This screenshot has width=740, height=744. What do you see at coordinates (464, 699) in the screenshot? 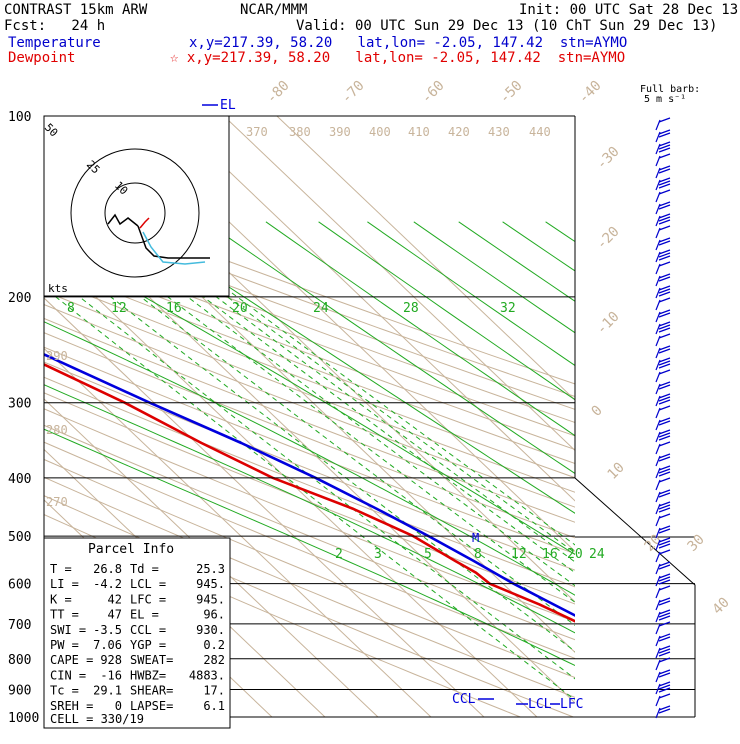
I see `ccl-label: CCL` at bounding box center [464, 699].